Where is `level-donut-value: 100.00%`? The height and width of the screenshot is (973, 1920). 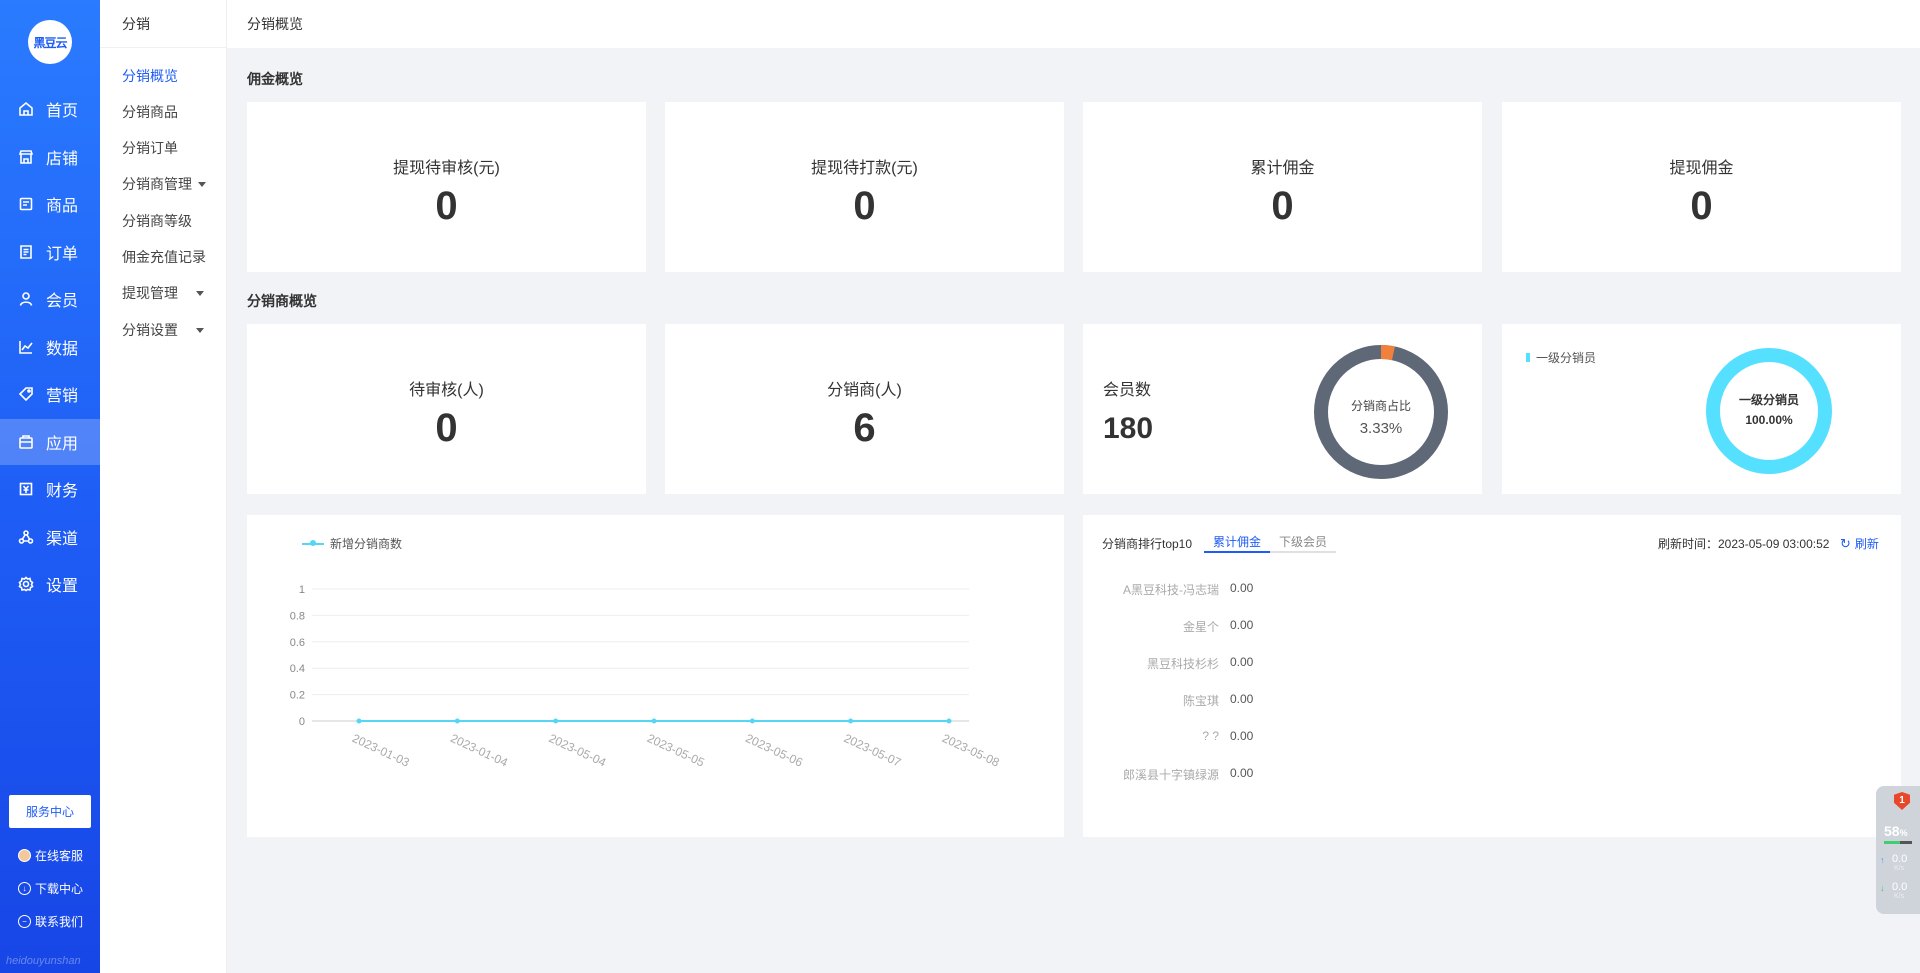 level-donut-value: 100.00% is located at coordinates (1769, 420).